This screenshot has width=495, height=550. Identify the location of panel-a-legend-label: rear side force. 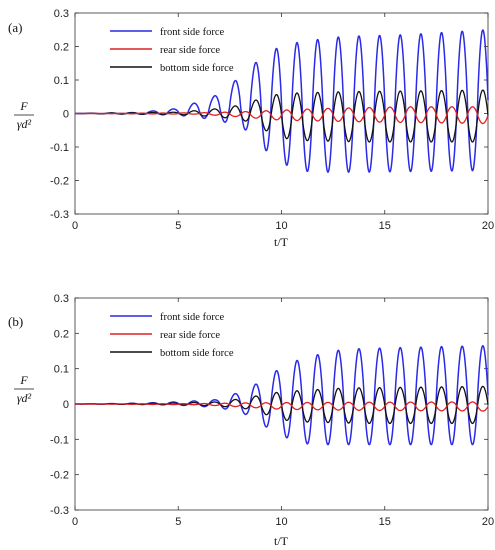
(190, 50).